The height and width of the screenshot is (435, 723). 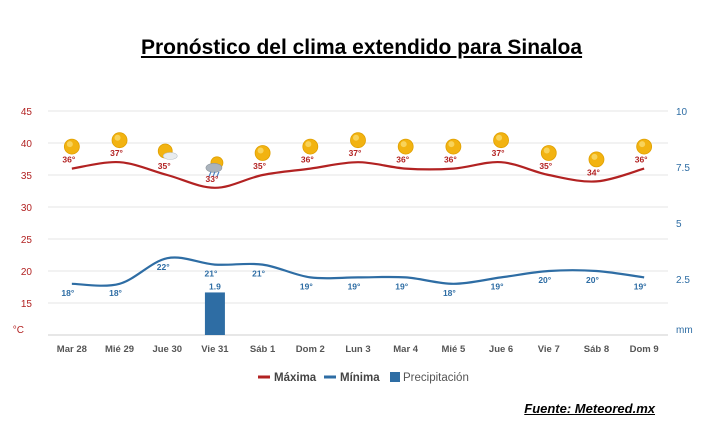 I want to click on x-tick-label: Vie 7, so click(x=549, y=349).